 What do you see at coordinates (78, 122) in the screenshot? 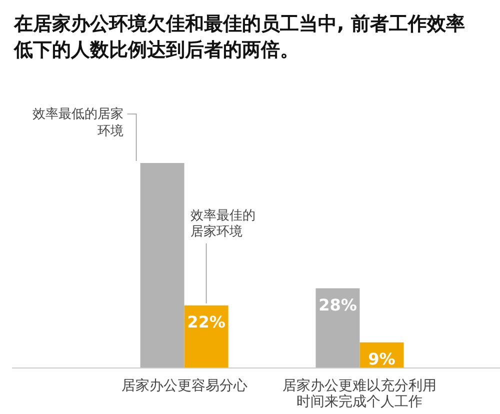
I see `text: 效率最低的居家环境` at bounding box center [78, 122].